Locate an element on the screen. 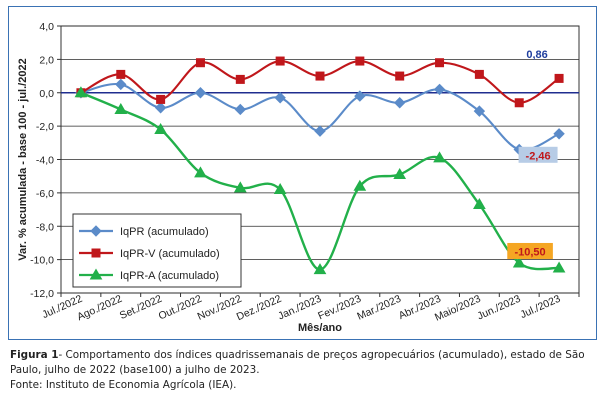  x-tick-label: Set./2022 is located at coordinates (141, 307).